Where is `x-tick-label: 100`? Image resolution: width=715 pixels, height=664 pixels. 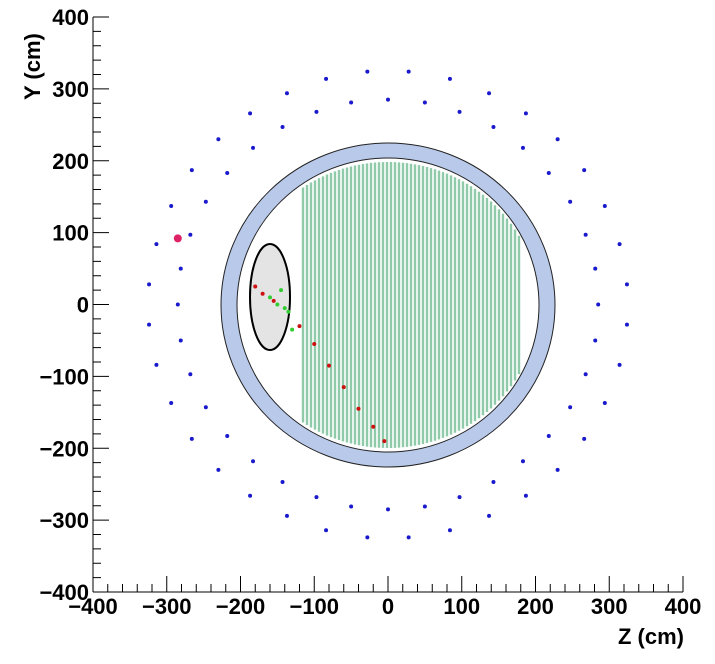 x-tick-label: 100 is located at coordinates (461, 606).